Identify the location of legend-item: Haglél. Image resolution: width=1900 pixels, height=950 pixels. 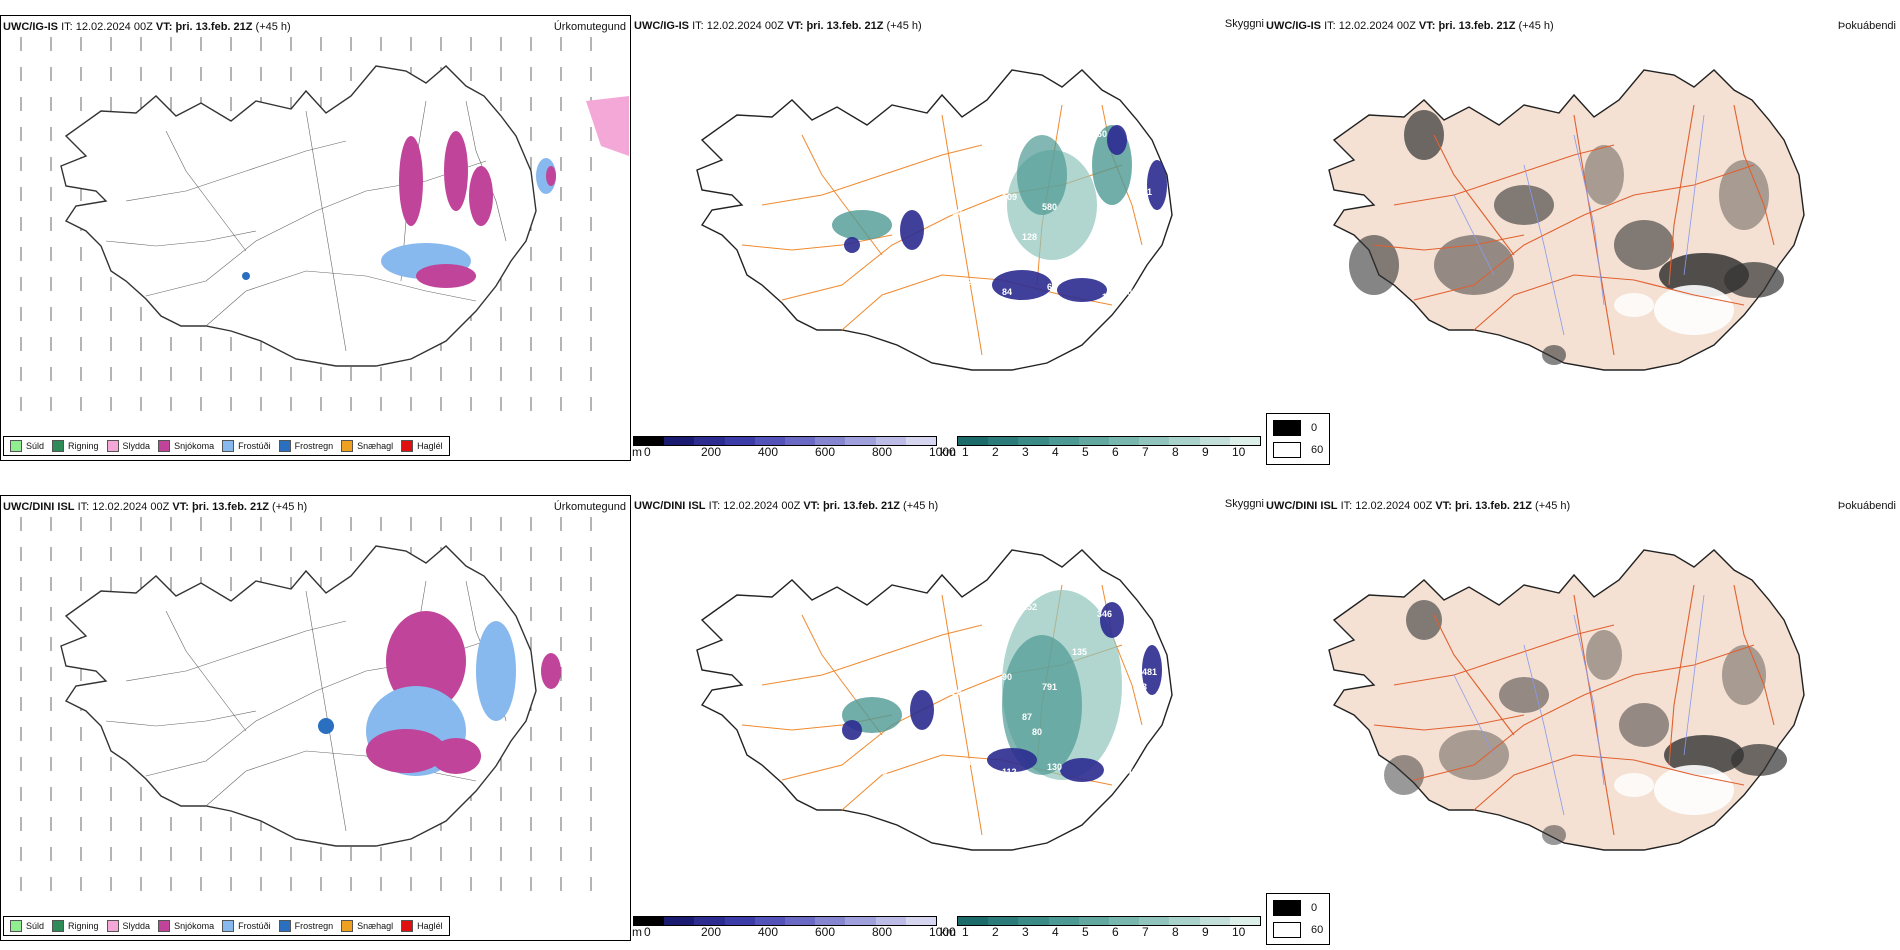
(422, 446).